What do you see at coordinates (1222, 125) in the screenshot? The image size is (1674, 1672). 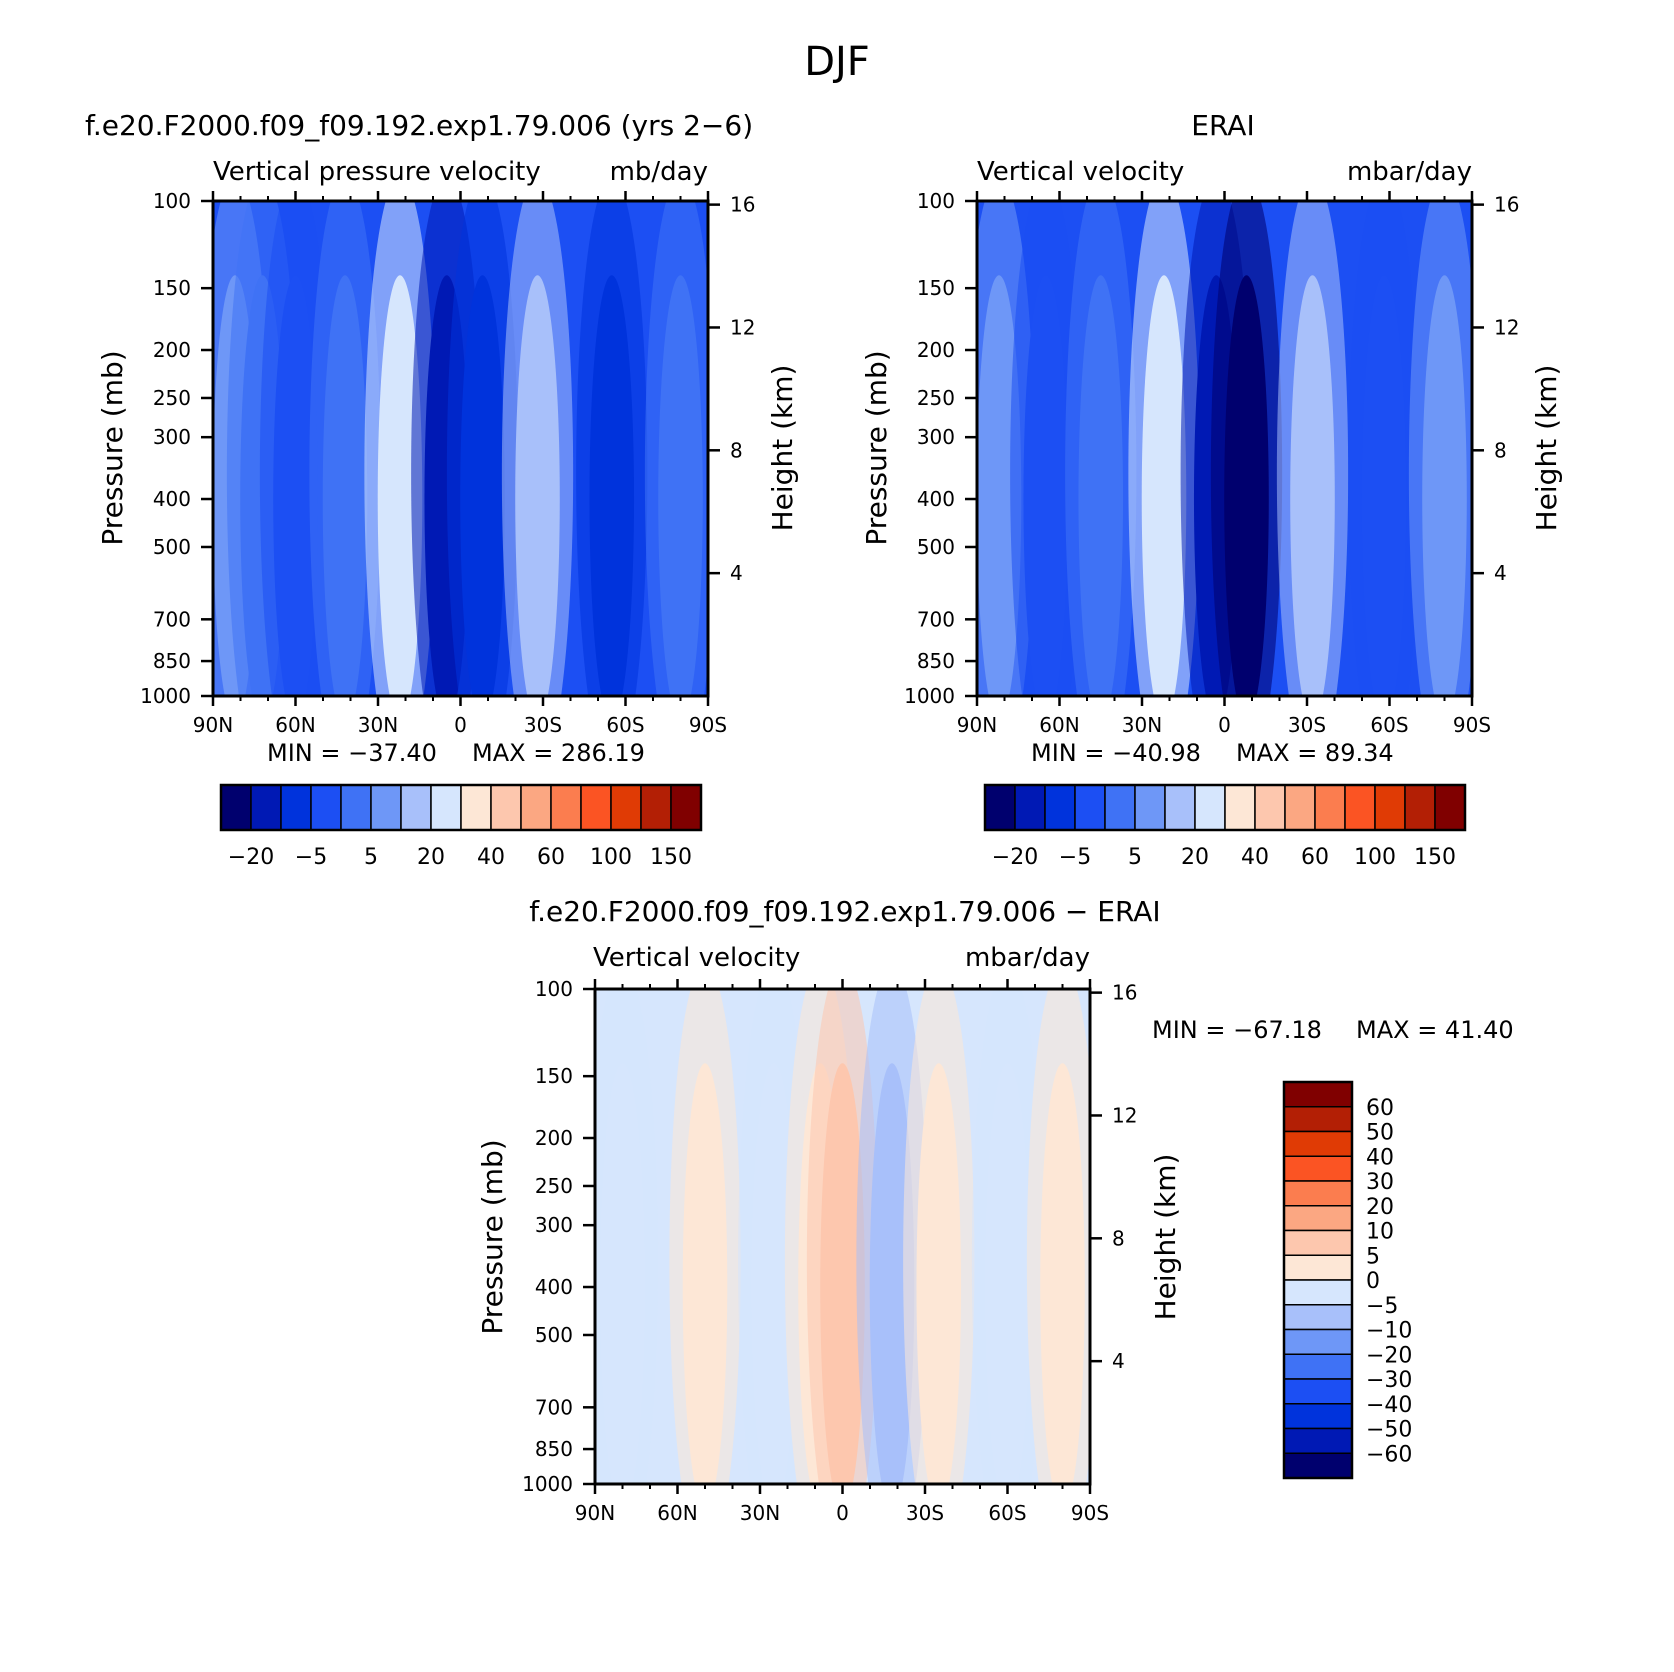 I see `panel-case-title: ERAI` at bounding box center [1222, 125].